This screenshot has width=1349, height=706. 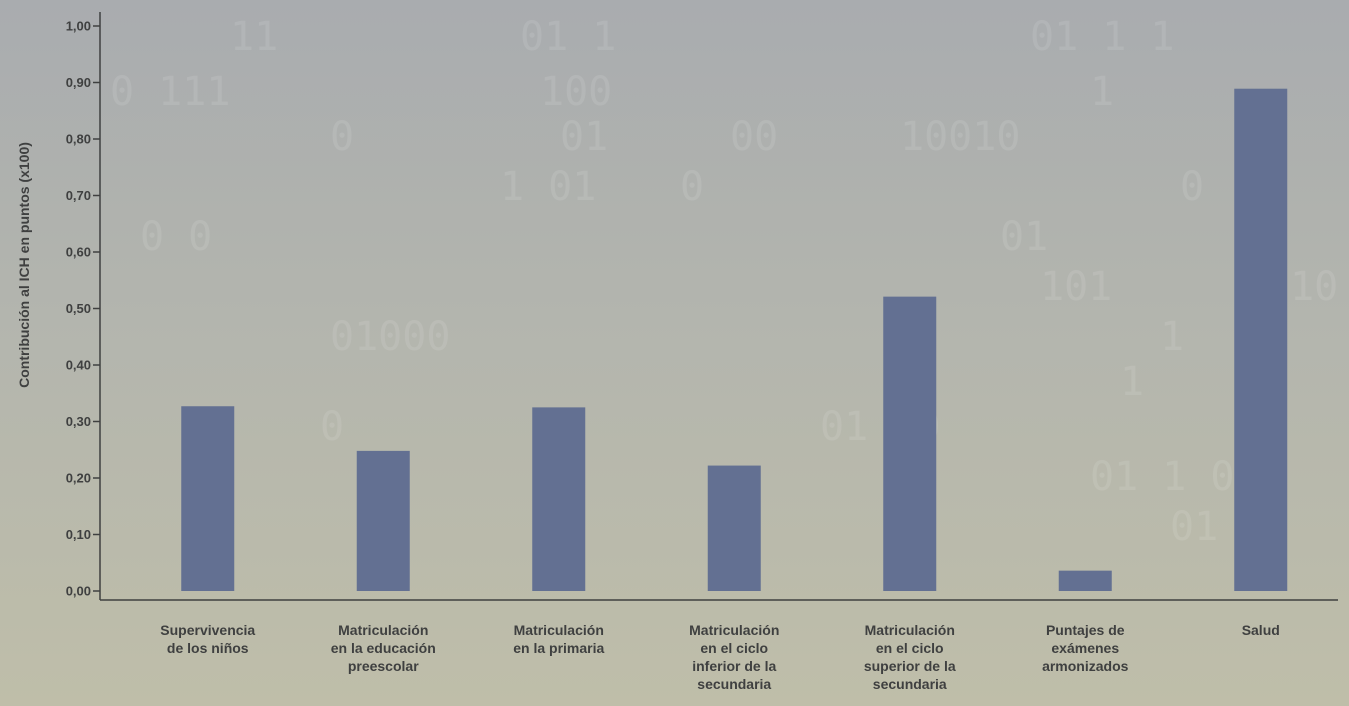 I want to click on y-tick-label: 0,30, so click(x=78, y=421).